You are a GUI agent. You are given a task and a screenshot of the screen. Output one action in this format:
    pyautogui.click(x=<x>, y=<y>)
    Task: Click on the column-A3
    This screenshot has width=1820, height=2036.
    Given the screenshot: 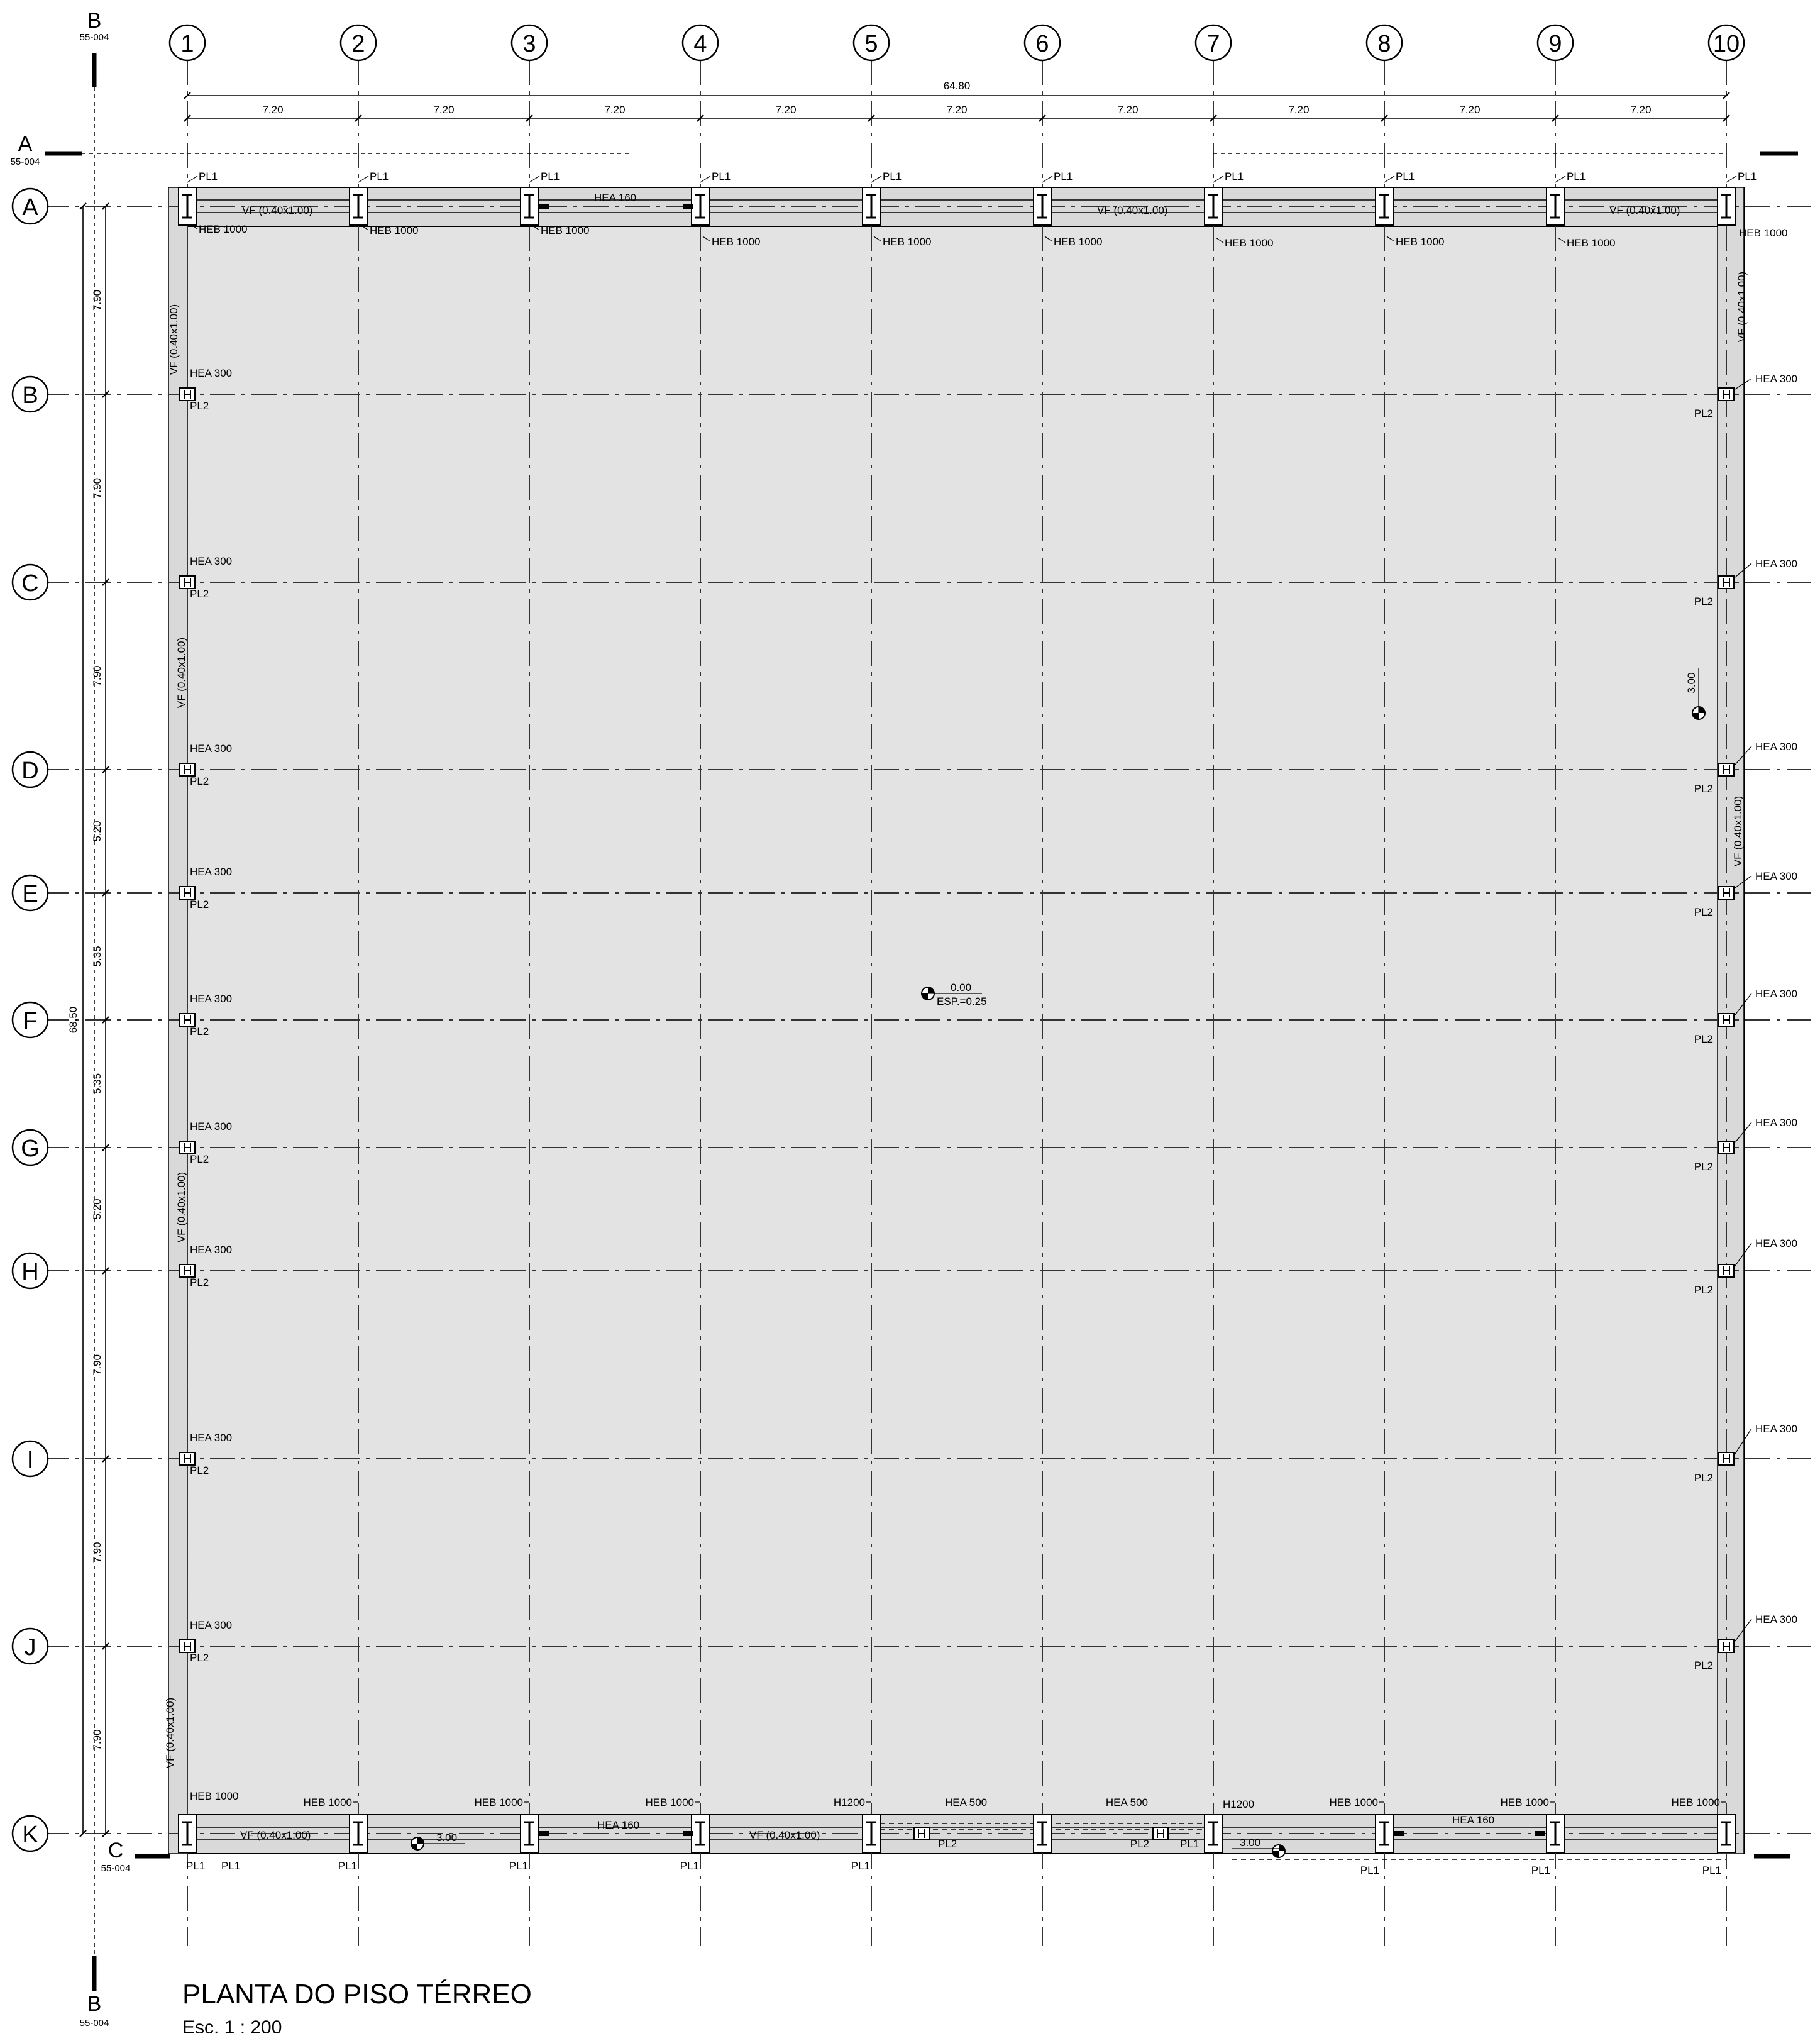 What is the action you would take?
    pyautogui.click(x=529, y=206)
    